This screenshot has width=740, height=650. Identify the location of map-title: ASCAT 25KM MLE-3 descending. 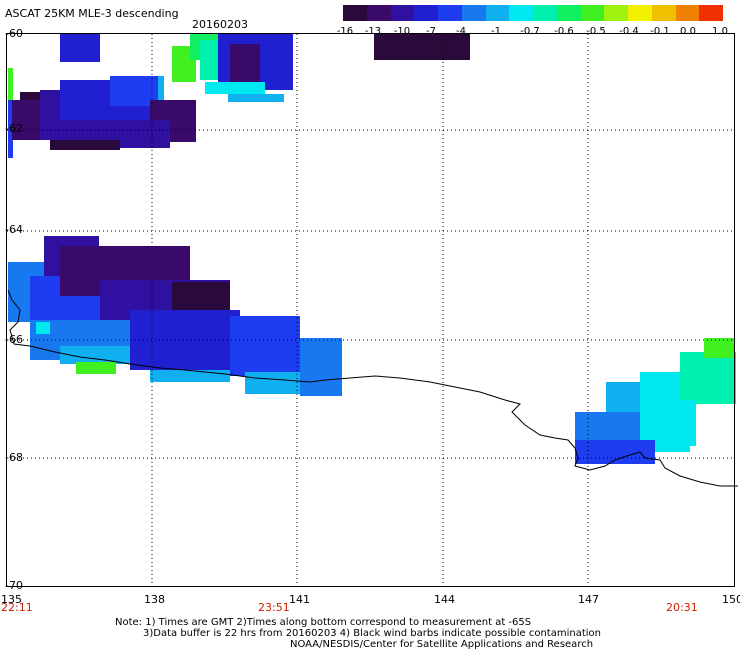
(92, 13).